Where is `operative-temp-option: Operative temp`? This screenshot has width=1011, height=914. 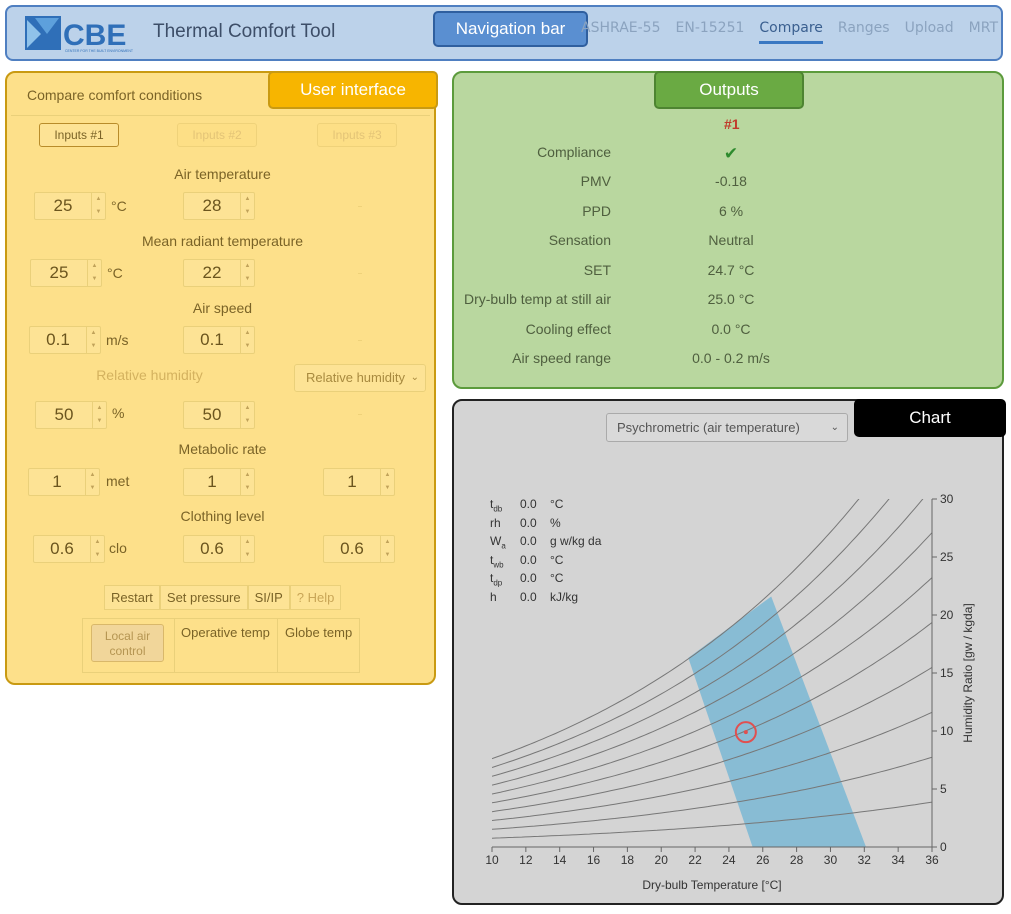 operative-temp-option: Operative temp is located at coordinates (225, 632).